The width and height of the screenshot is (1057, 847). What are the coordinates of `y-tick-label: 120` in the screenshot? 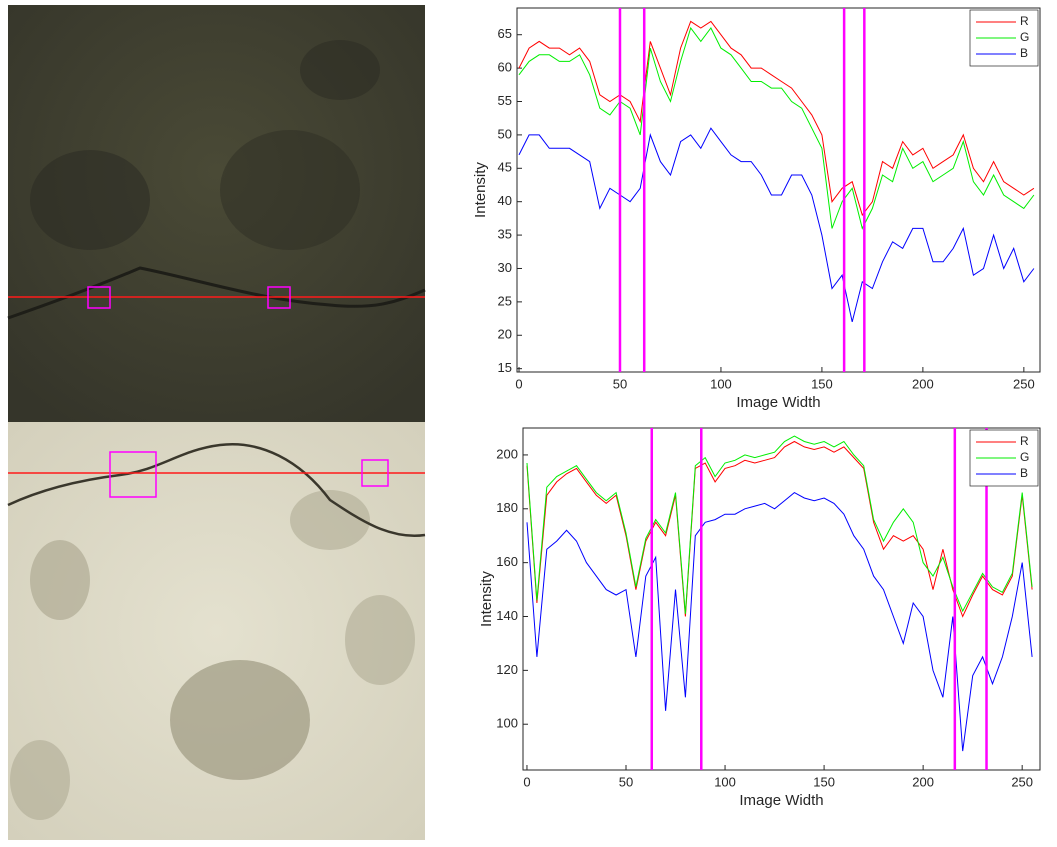 It's located at (507, 669).